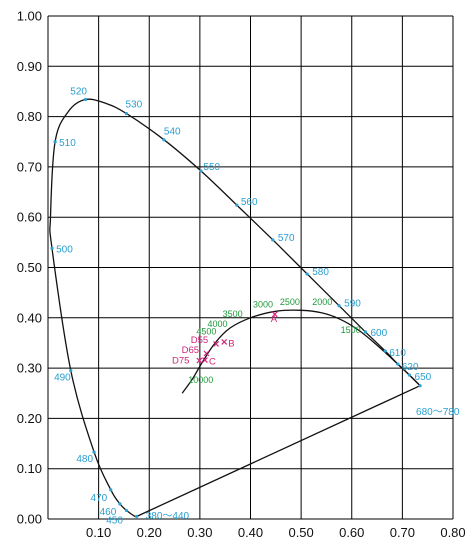 Image resolution: width=476 pixels, height=549 pixels. Describe the element at coordinates (29, 368) in the screenshot. I see `y-tick-label: 0.30` at that location.